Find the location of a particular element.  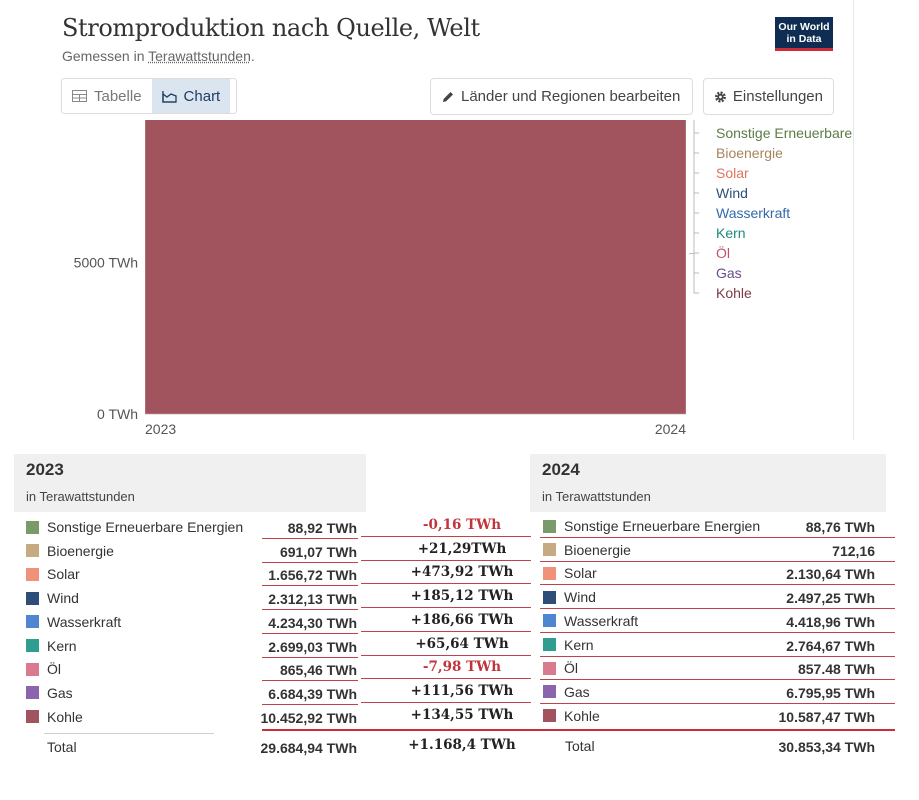

row-2024: Bioenergie is located at coordinates (587, 550).